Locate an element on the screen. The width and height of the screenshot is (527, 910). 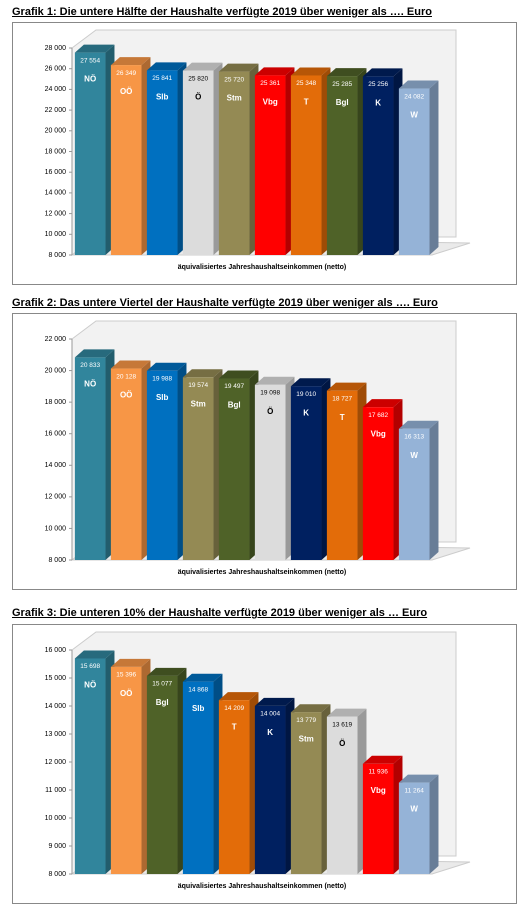
y-tick-label: 13 000 is located at coordinates (56, 734).